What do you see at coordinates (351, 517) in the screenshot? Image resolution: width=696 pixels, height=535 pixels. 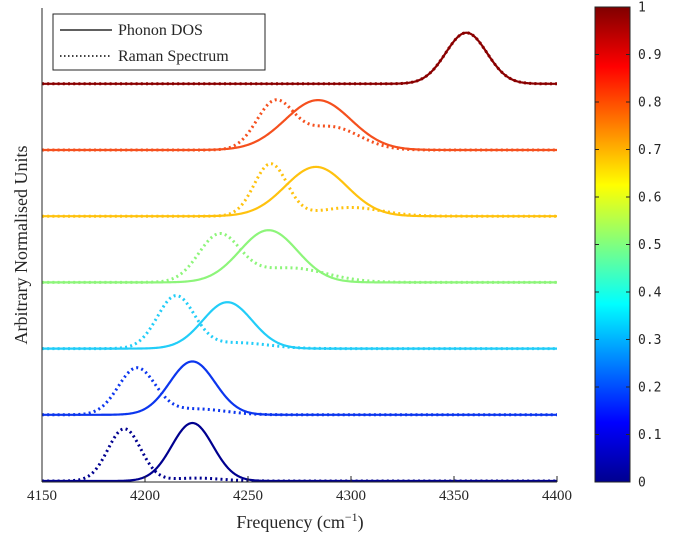 I see `x-axis-title-superscript: −1` at bounding box center [351, 517].